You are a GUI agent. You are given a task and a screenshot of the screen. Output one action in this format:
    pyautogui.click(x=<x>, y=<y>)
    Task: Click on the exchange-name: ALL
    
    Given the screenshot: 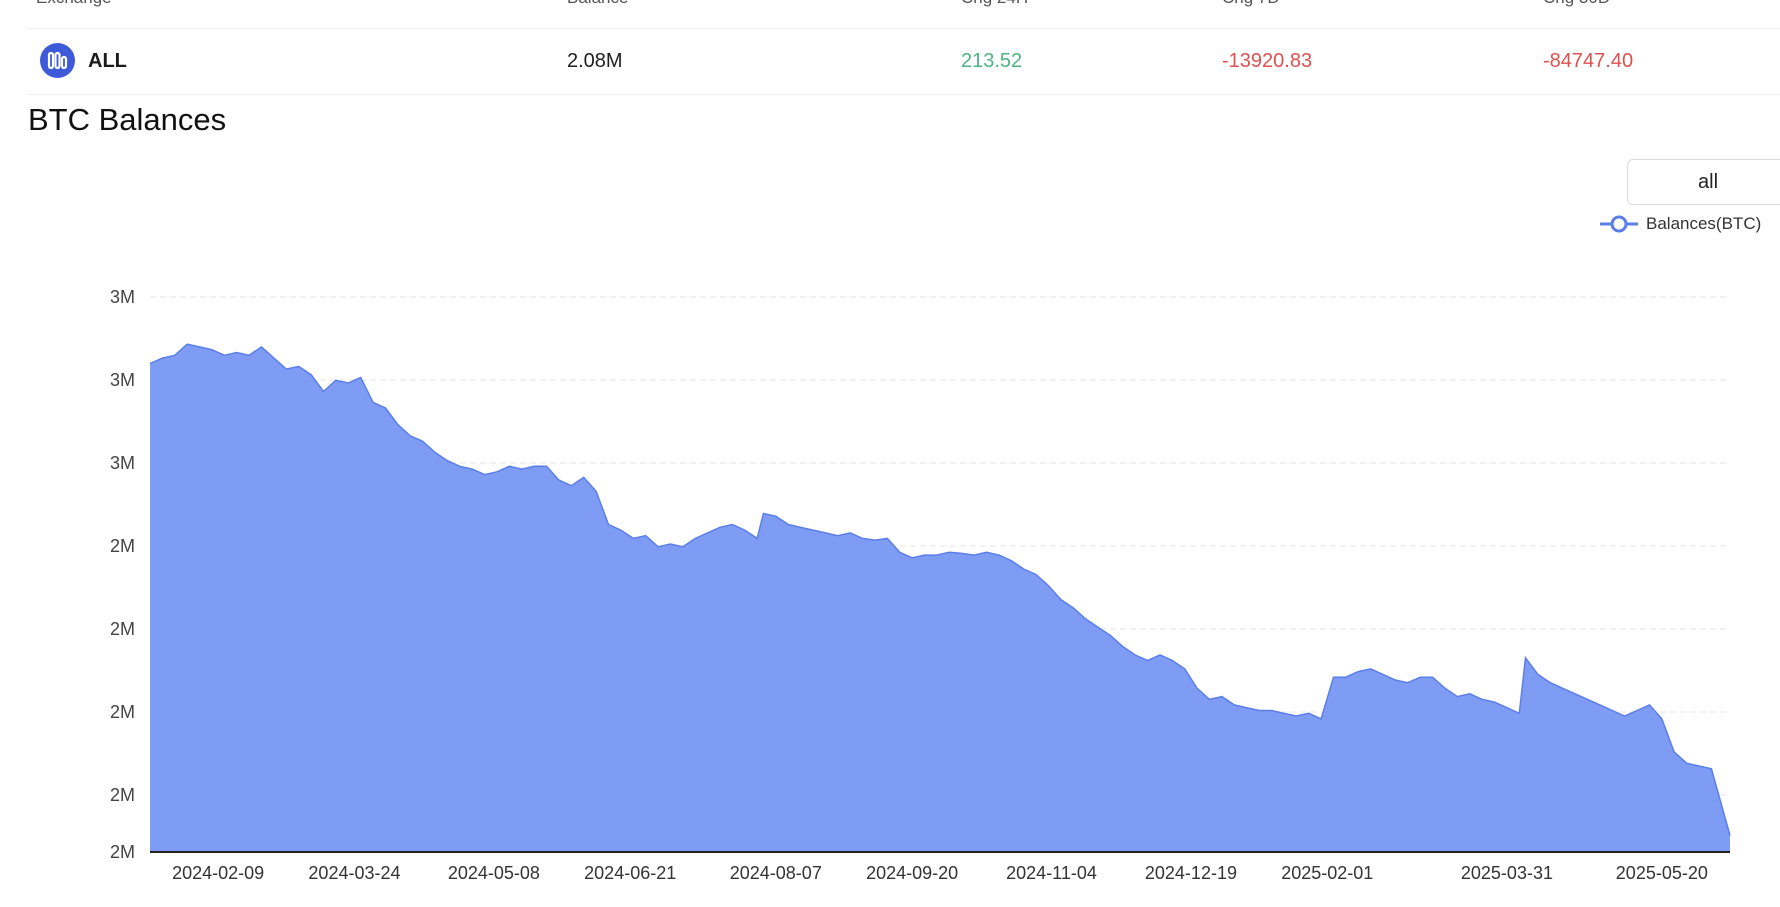 What is the action you would take?
    pyautogui.click(x=107, y=61)
    